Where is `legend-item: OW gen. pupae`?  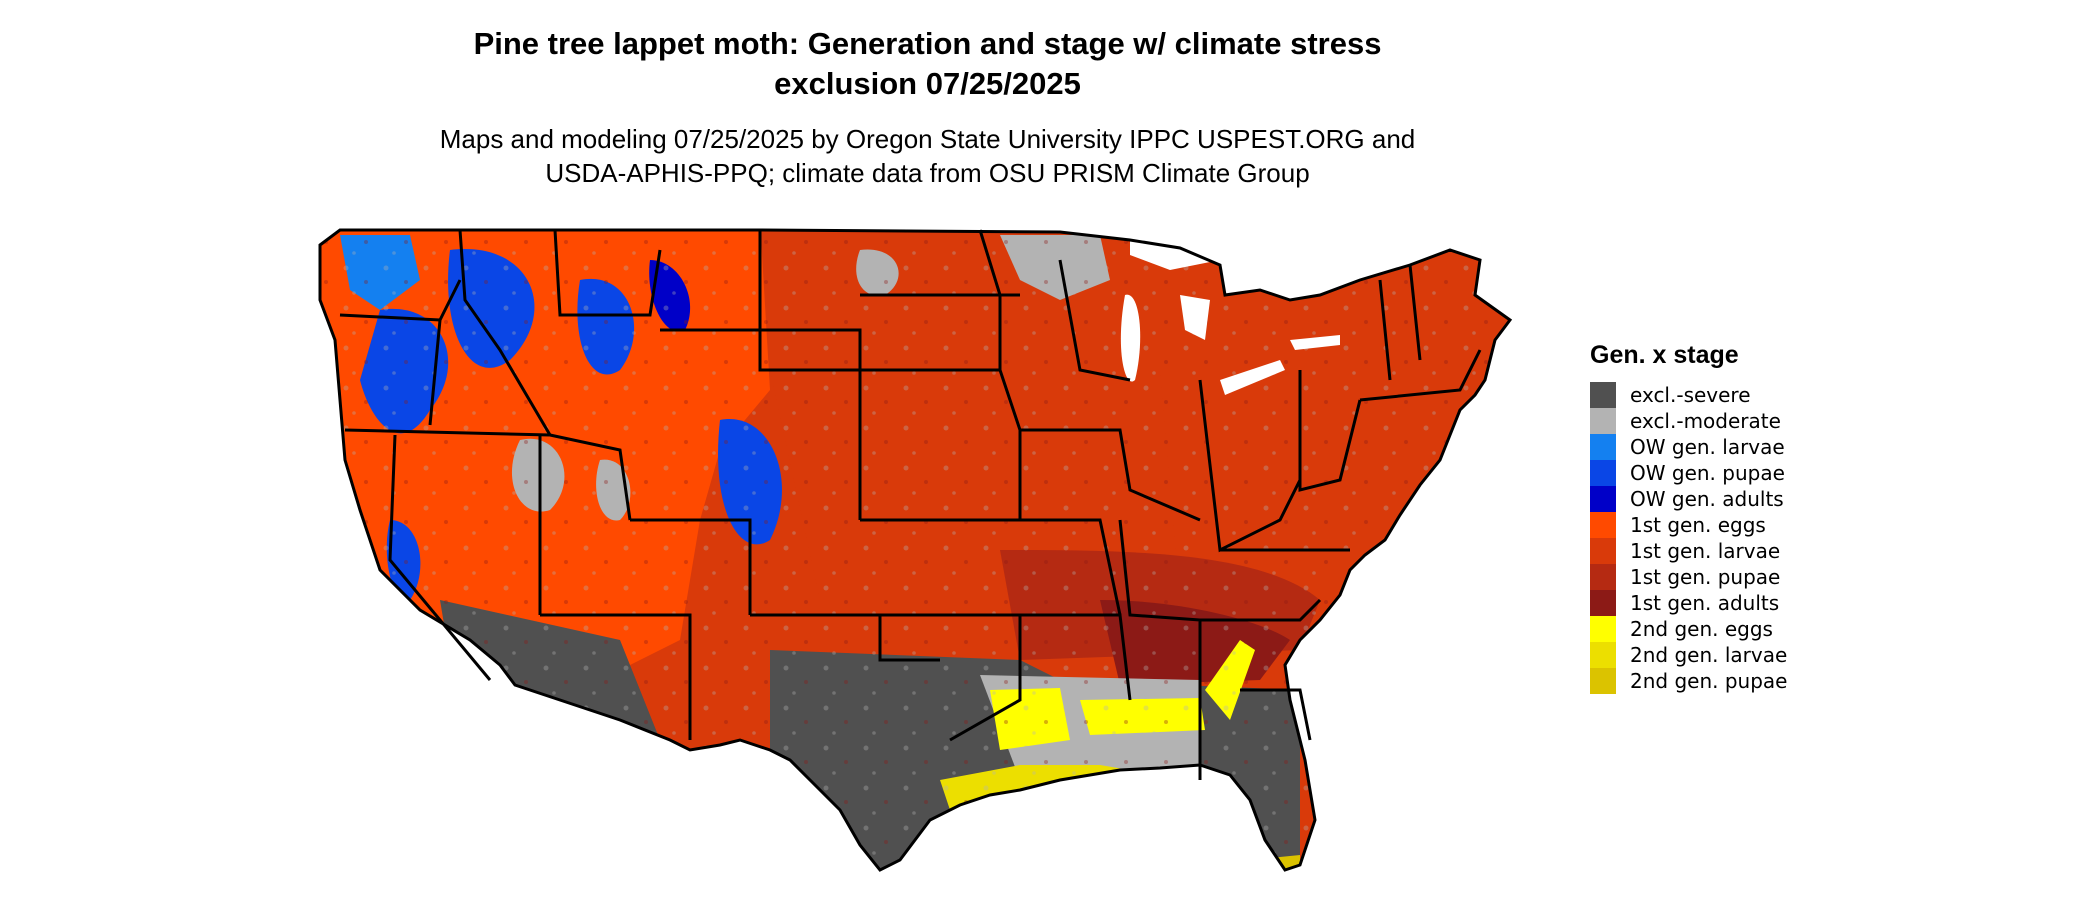
legend-item: OW gen. pupae is located at coordinates (1688, 473).